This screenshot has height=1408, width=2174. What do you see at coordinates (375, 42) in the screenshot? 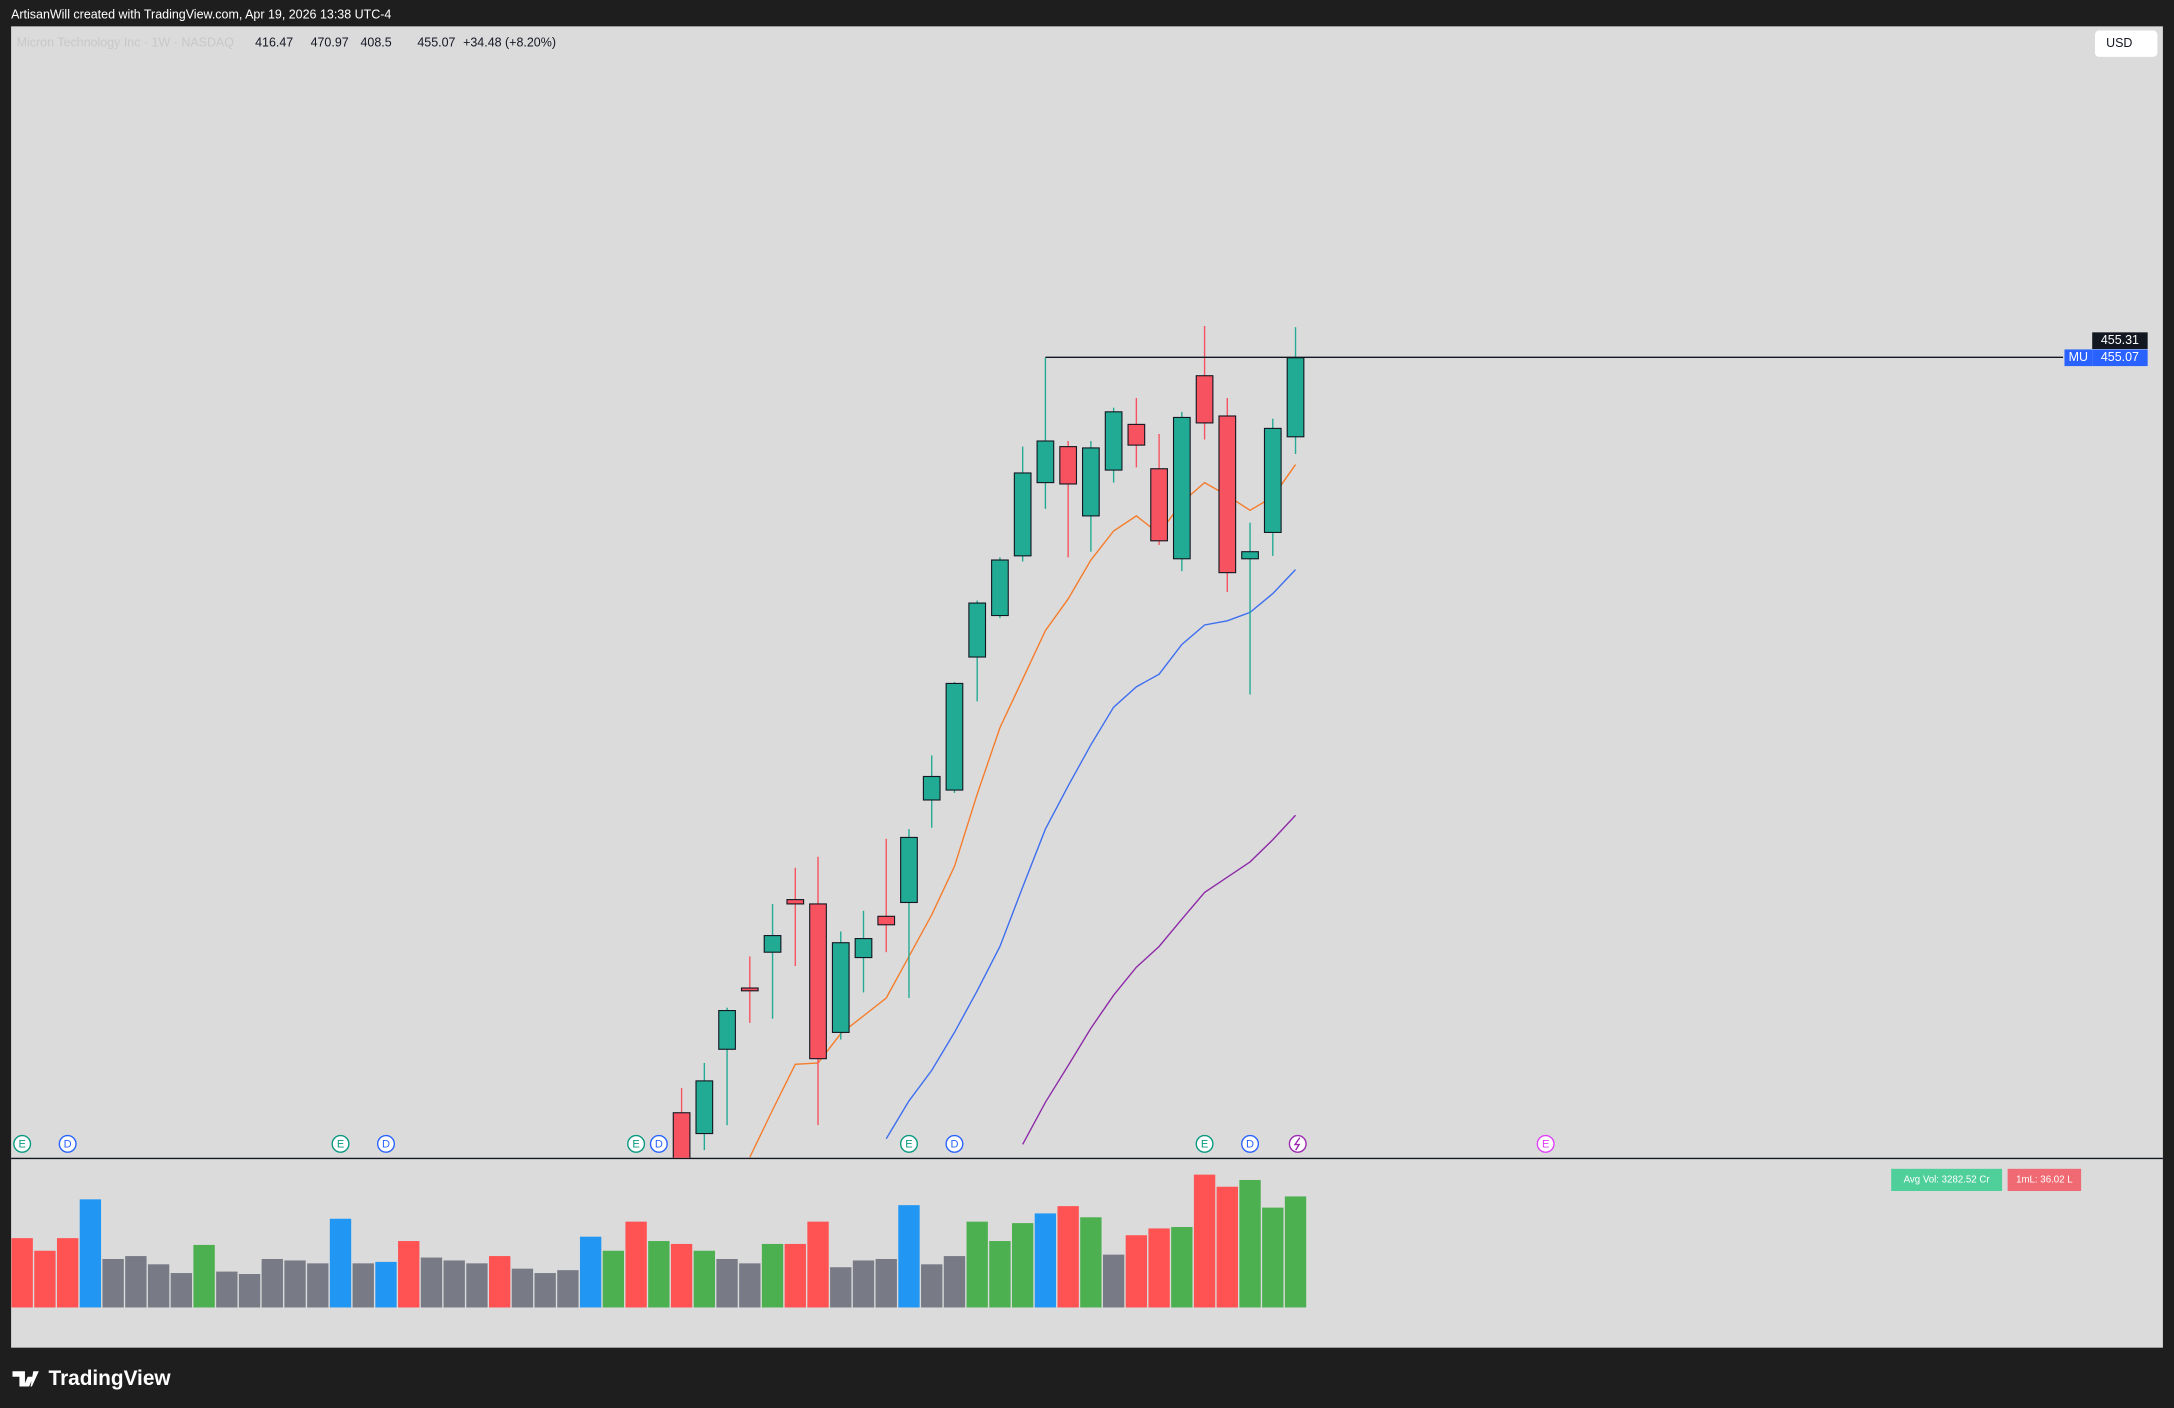
I see `legend-low: 408.5` at bounding box center [375, 42].